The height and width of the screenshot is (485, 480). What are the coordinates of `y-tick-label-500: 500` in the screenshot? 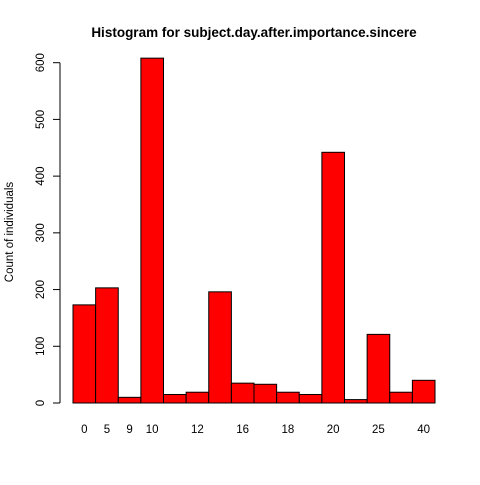 It's located at (41, 119).